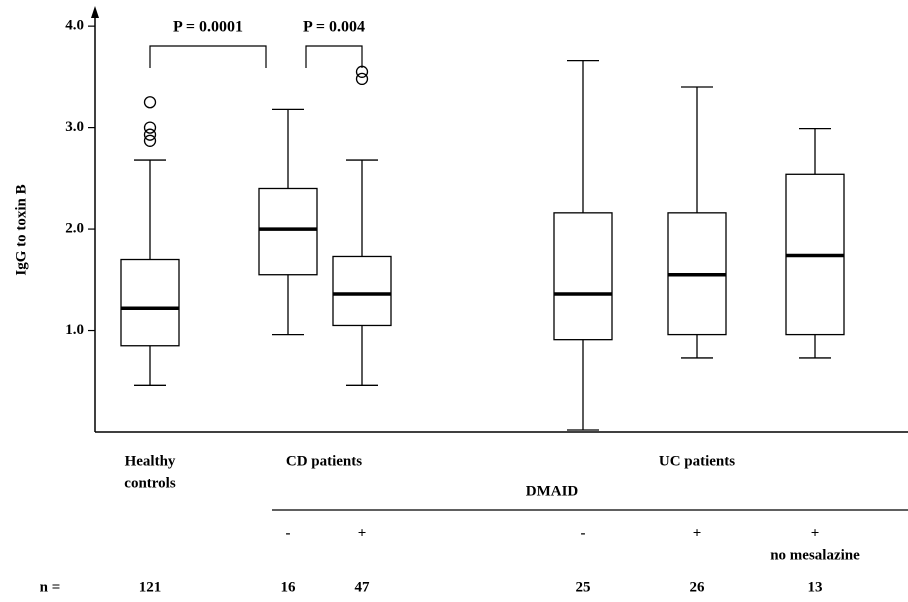 This screenshot has width=908, height=602. What do you see at coordinates (74, 229) in the screenshot?
I see `y-tick-label: 2.0` at bounding box center [74, 229].